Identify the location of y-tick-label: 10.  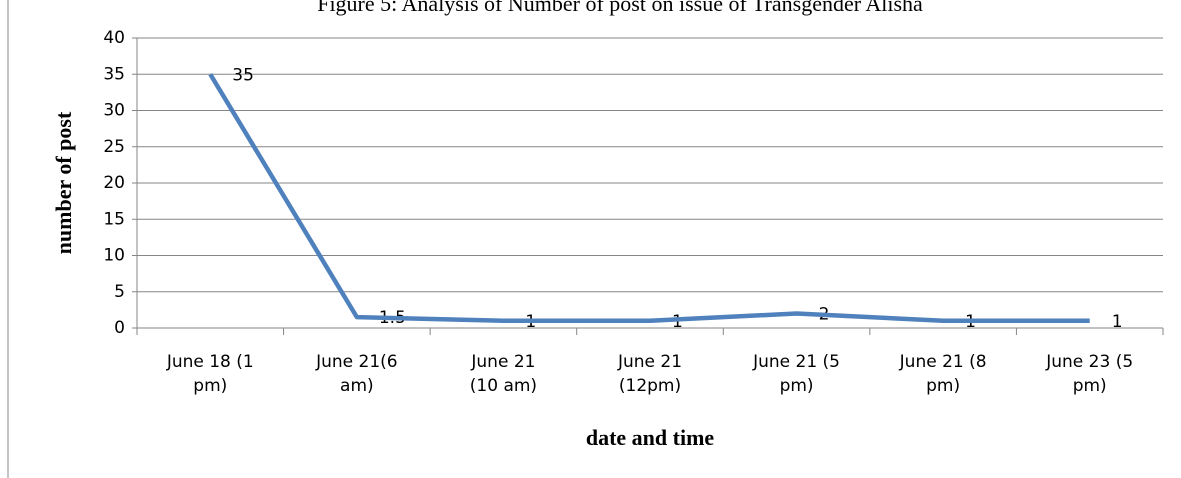
(114, 256).